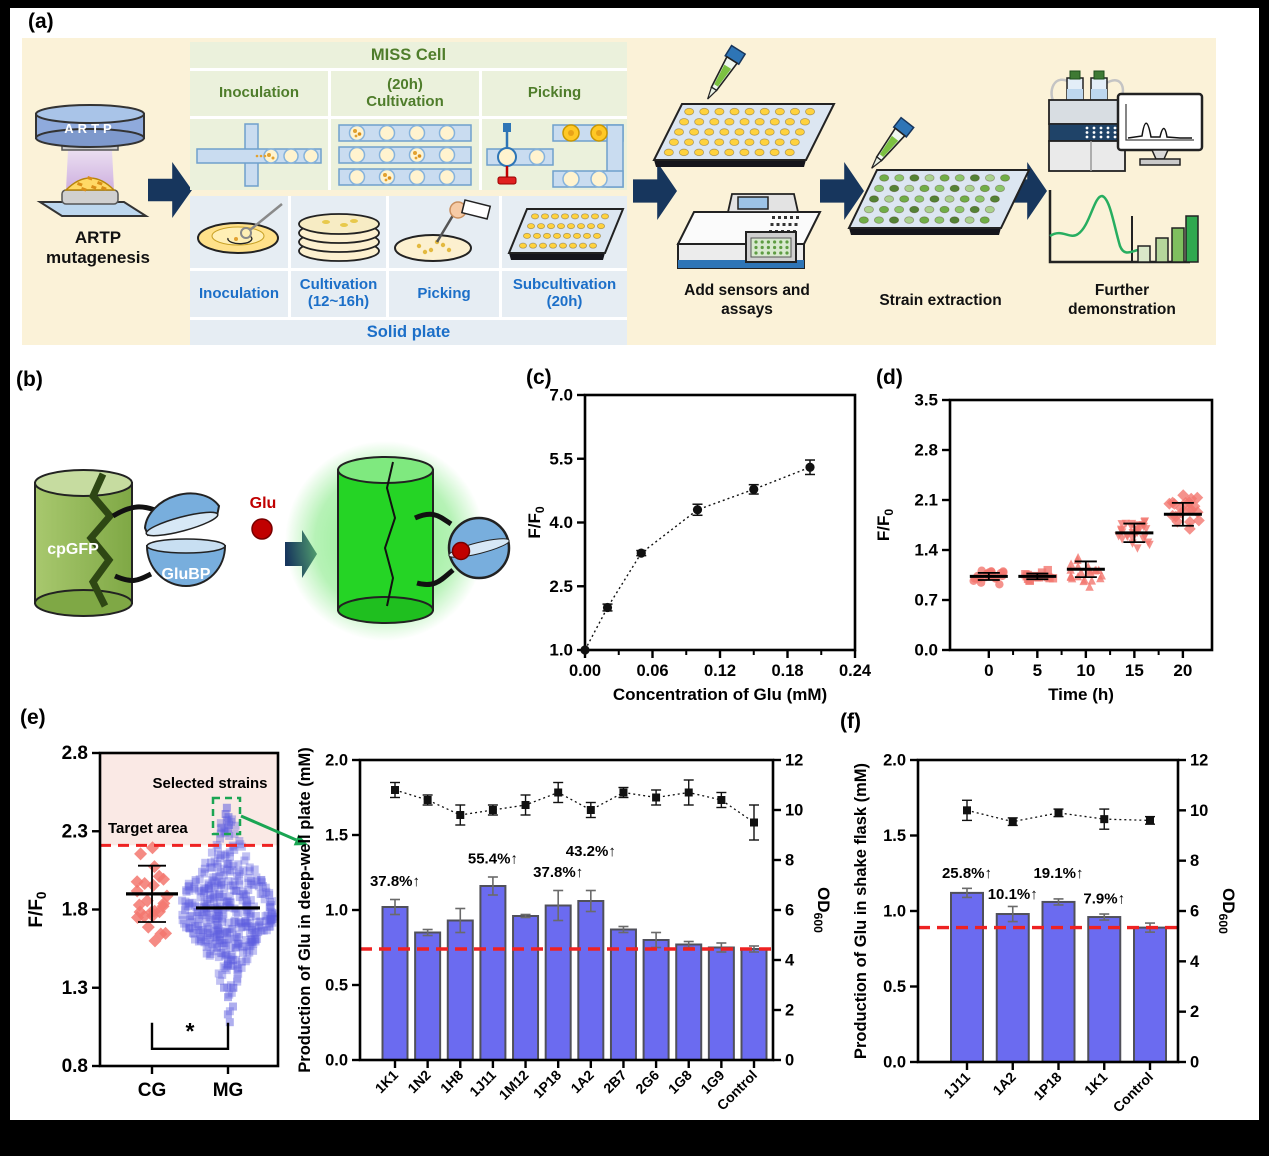 This screenshot has height=1156, width=1269. I want to click on svg-text: 7.0, so click(561, 395).